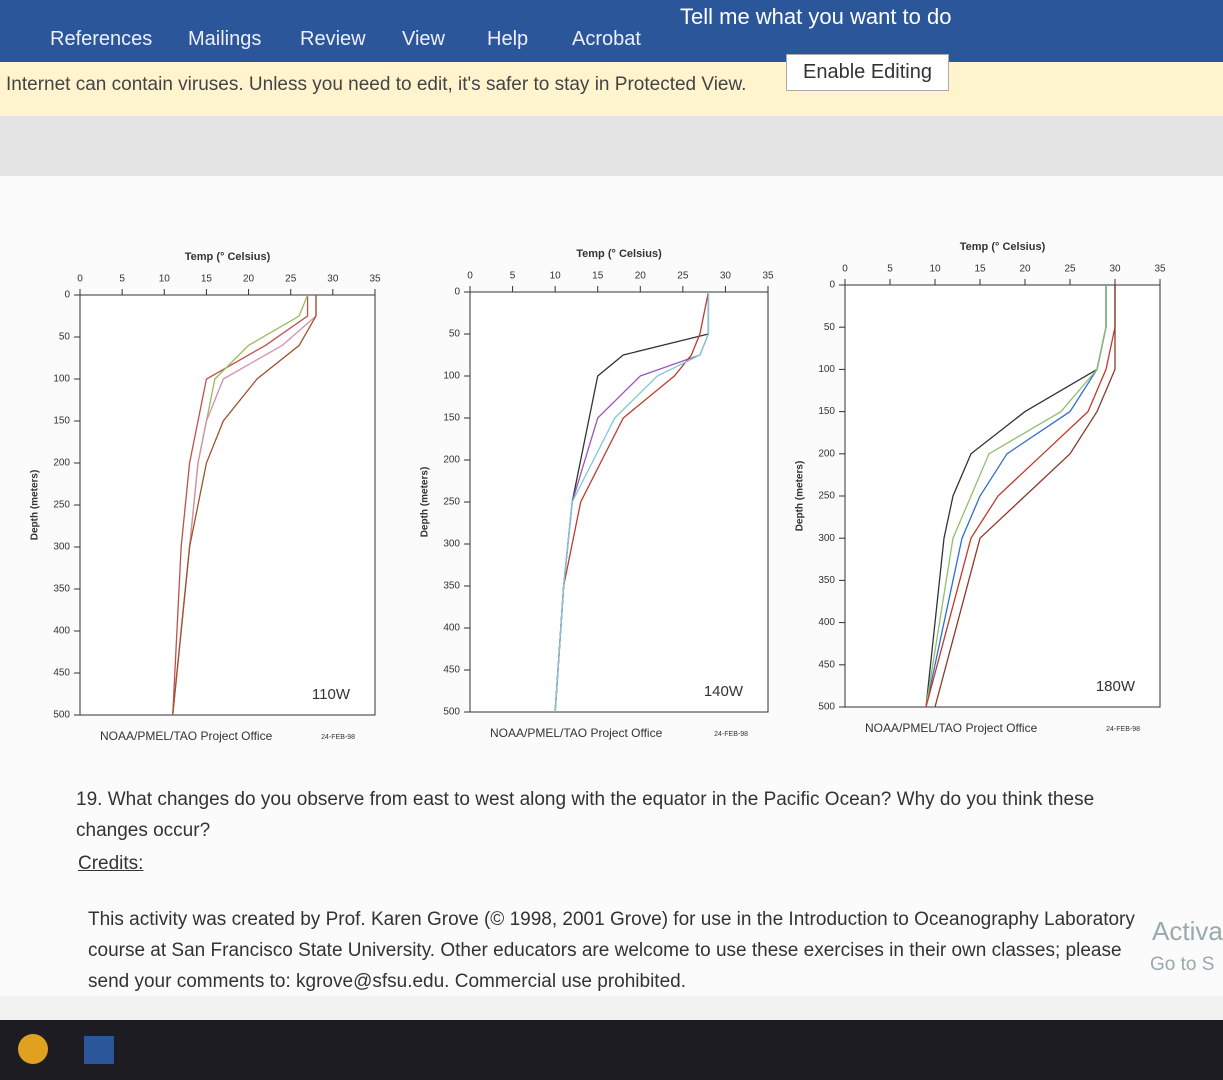  Describe the element at coordinates (508, 39) in the screenshot. I see `ribbon-tab: Help` at that location.